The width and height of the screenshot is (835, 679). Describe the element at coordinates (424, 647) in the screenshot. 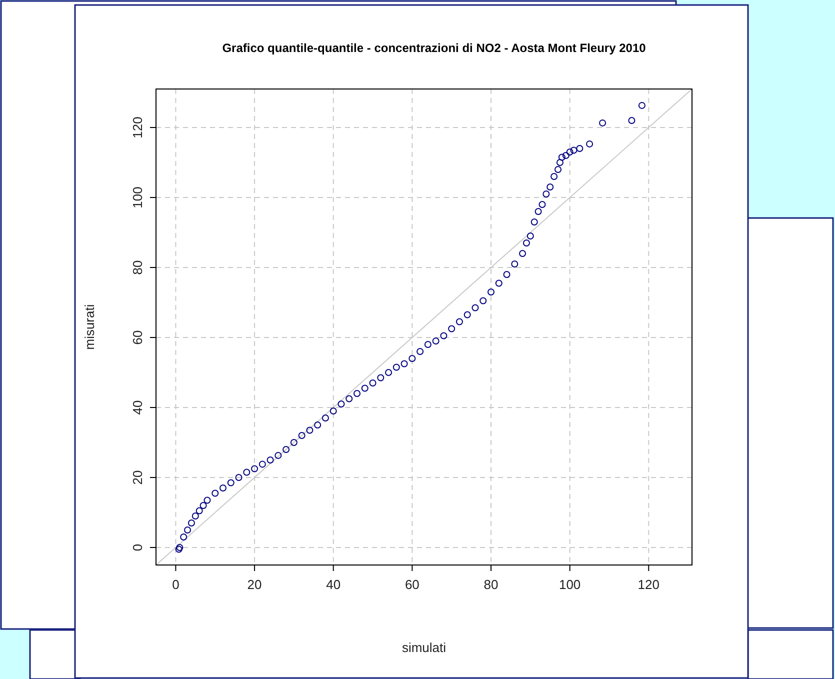

I see `x-axis-title: simulati` at that location.